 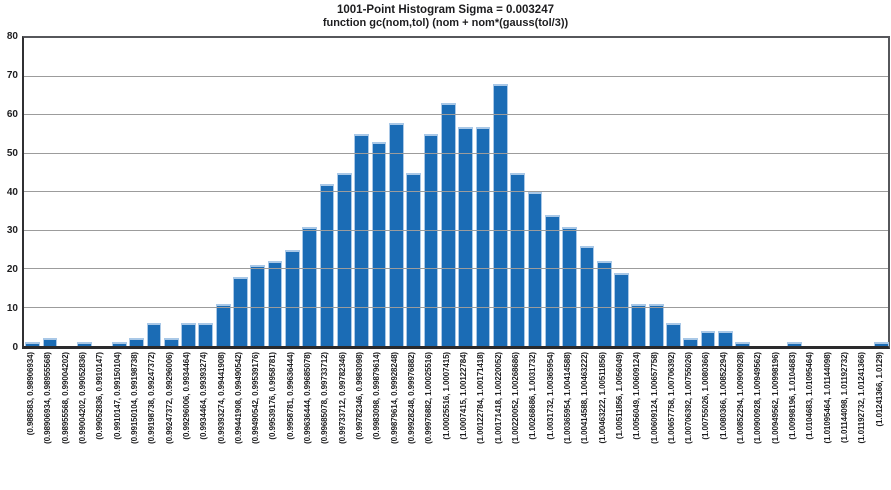 What do you see at coordinates (12, 75) in the screenshot?
I see `y-tick-label-70: 70` at bounding box center [12, 75].